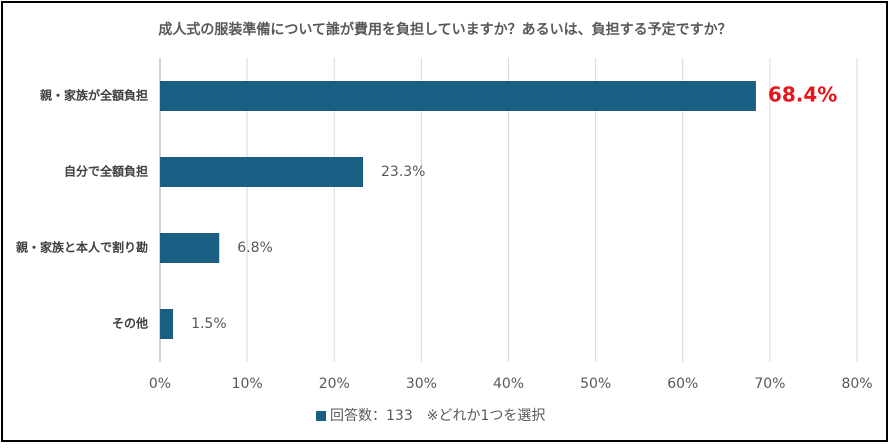  I want to click on x-tick-label: 60%, so click(682, 384).